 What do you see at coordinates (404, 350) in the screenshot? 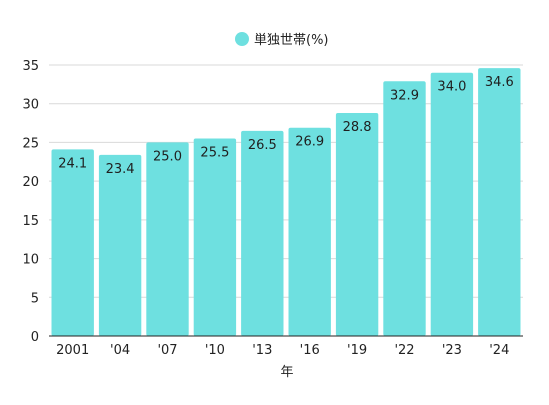
I see `x-tick-label: '22` at bounding box center [404, 350].